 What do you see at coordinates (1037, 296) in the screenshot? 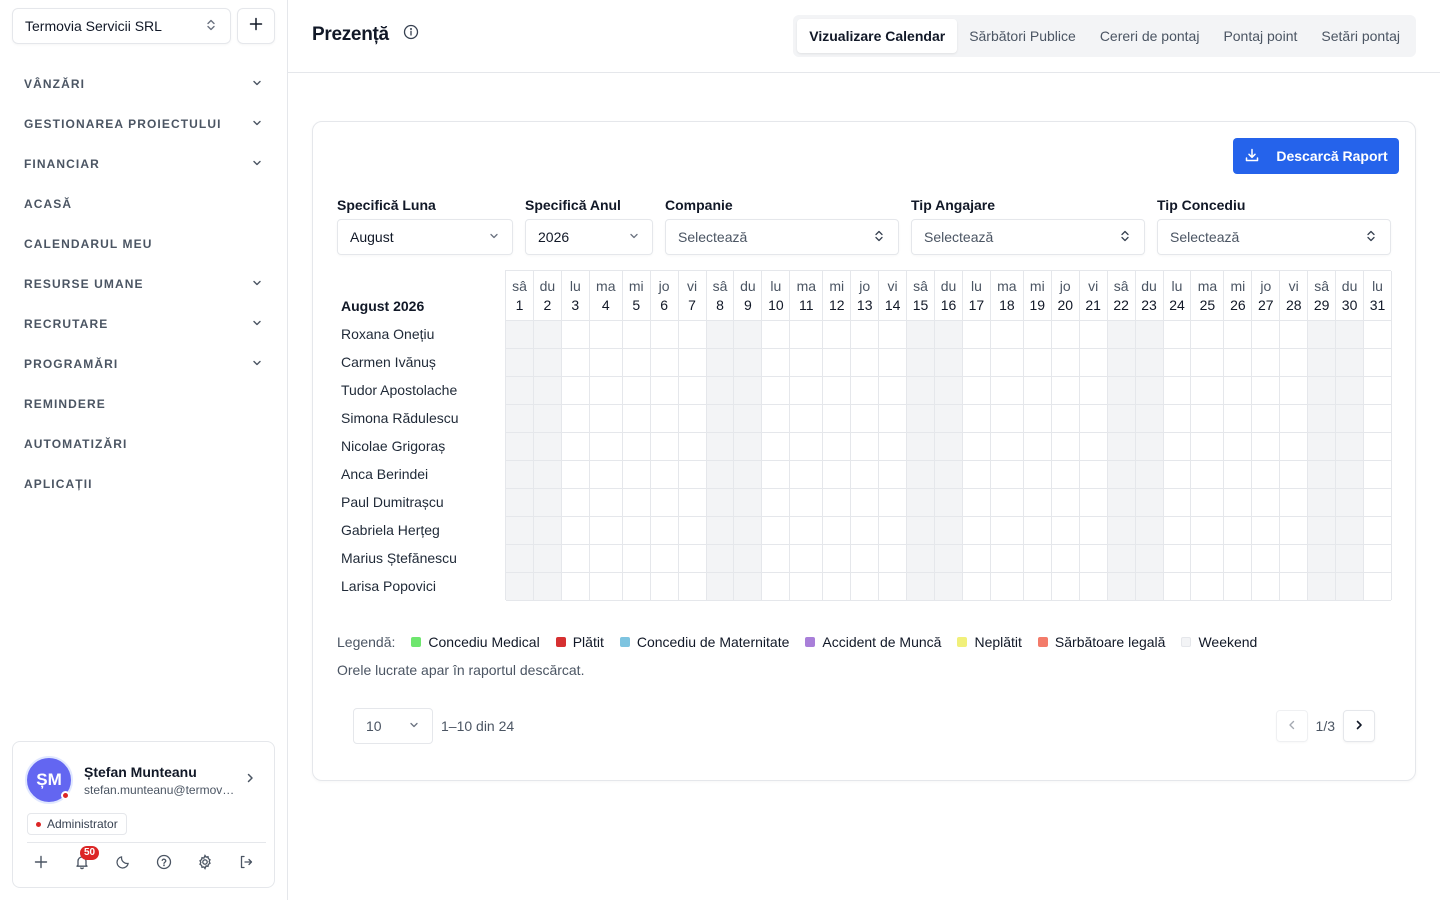
I see `day-header: mi 19` at bounding box center [1037, 296].